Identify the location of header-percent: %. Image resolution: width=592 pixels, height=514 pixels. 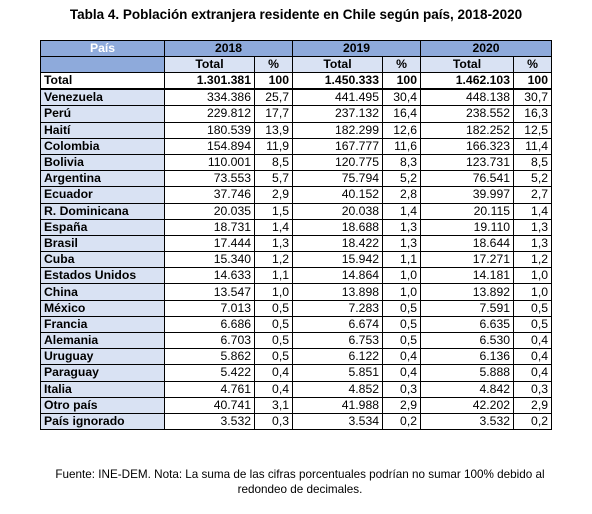
(401, 65).